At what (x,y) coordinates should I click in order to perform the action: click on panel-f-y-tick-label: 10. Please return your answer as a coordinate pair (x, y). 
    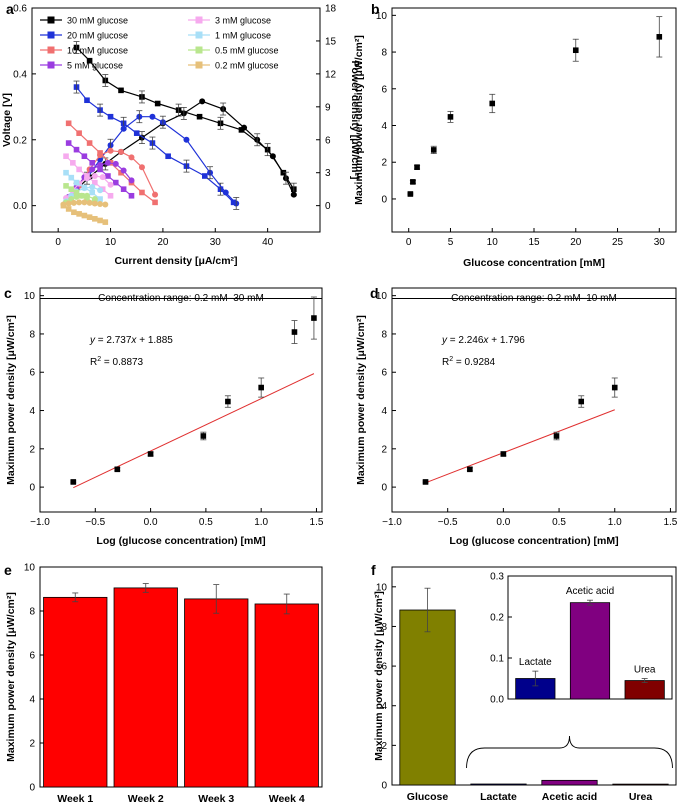
    Looking at the image, I should click on (382, 587).